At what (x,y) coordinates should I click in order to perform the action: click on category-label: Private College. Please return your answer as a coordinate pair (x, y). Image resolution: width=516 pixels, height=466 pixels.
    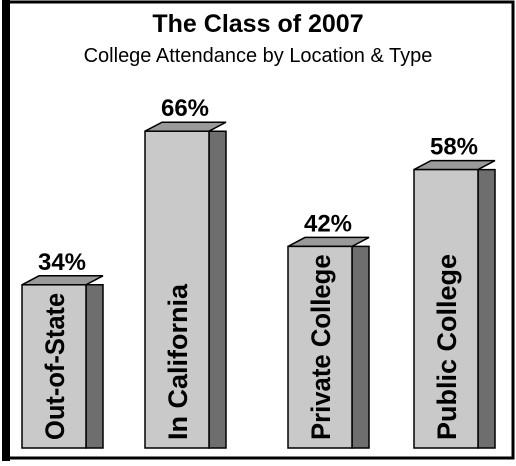
    Looking at the image, I should click on (321, 347).